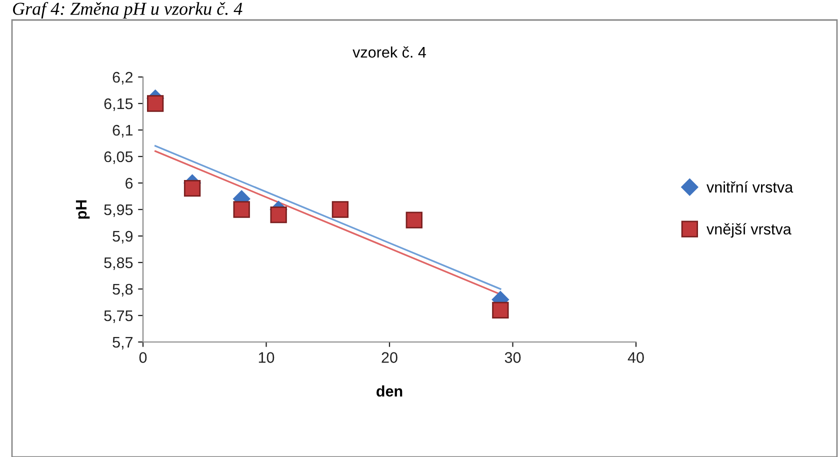 The height and width of the screenshot is (457, 839). Describe the element at coordinates (389, 391) in the screenshot. I see `x-axis-title: den` at that location.